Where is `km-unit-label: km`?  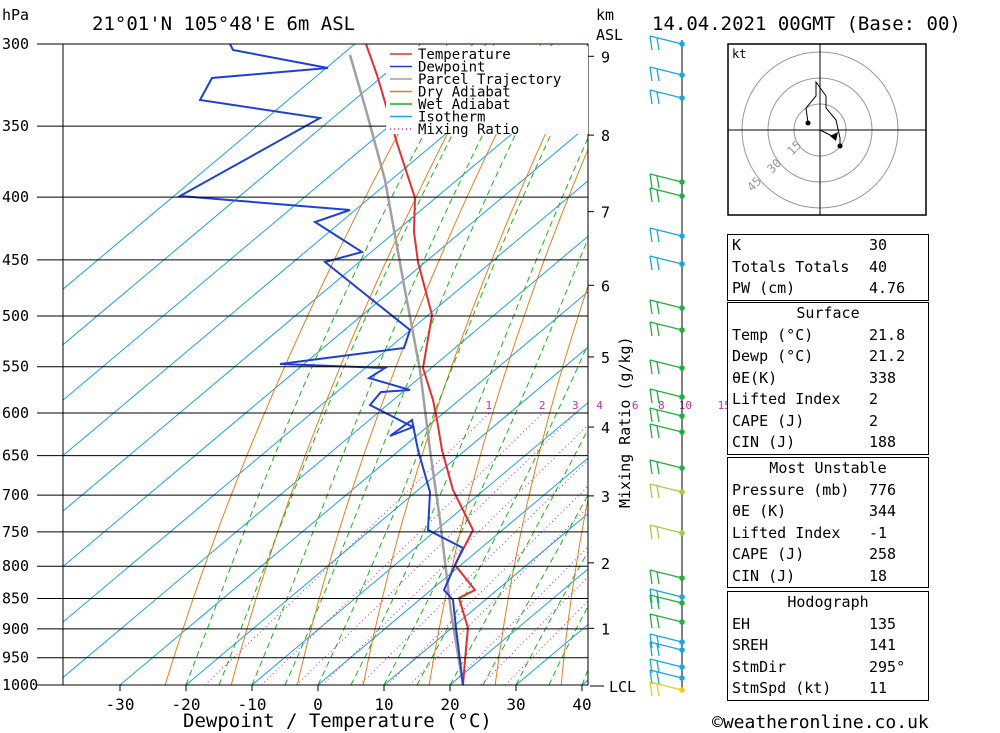
km-unit-label: km is located at coordinates (605, 15).